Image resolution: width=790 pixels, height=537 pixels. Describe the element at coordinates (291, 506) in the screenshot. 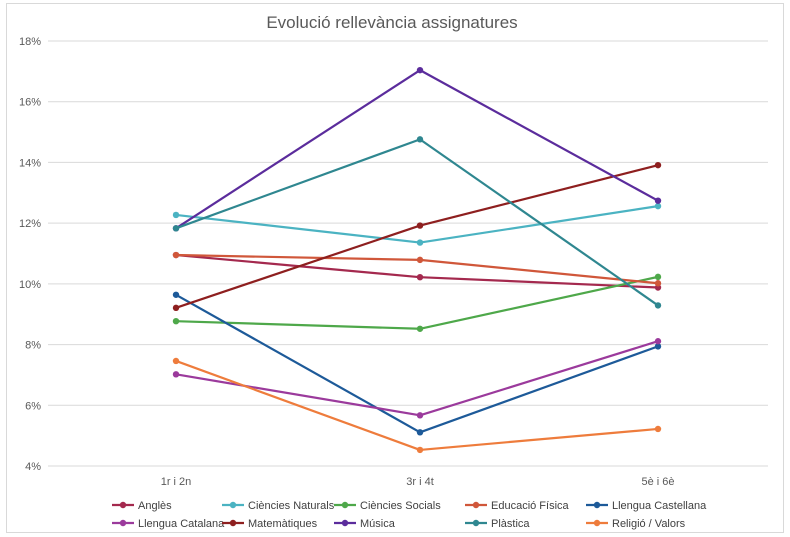

I see `legend-label: Ciències Naturals` at that location.